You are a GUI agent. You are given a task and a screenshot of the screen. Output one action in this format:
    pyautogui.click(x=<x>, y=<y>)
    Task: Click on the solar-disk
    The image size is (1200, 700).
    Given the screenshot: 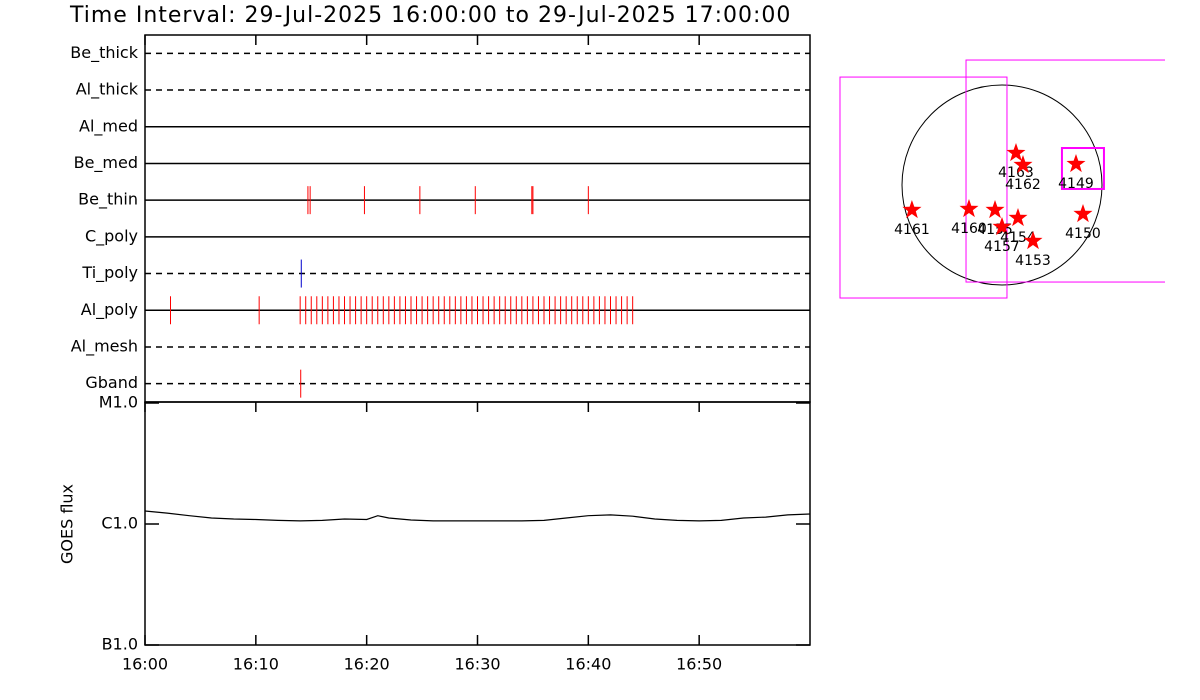 What is the action you would take?
    pyautogui.click(x=1002, y=185)
    